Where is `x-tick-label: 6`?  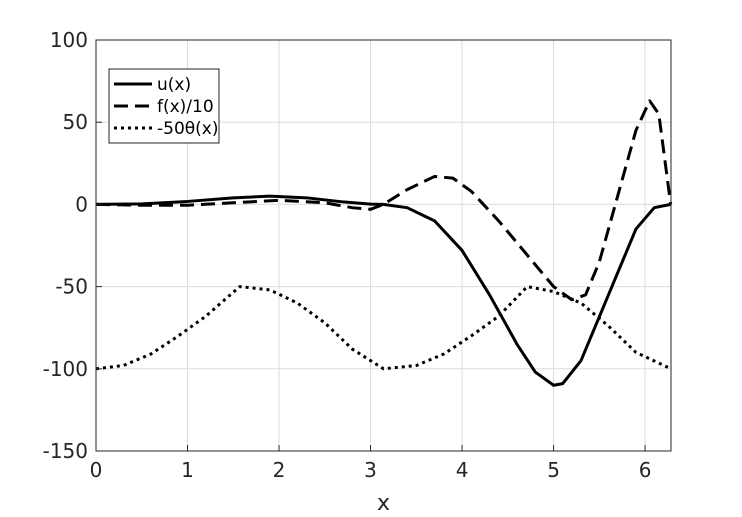
x-tick-label: 6 is located at coordinates (645, 470).